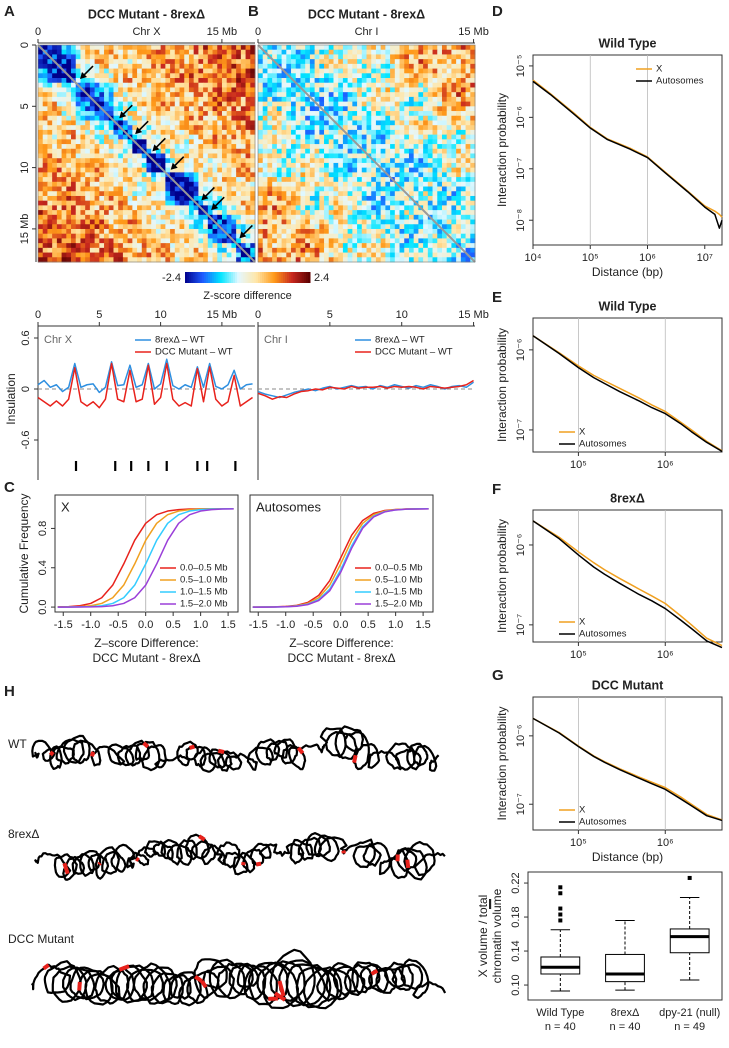  I want to click on series-line, so click(145, 558).